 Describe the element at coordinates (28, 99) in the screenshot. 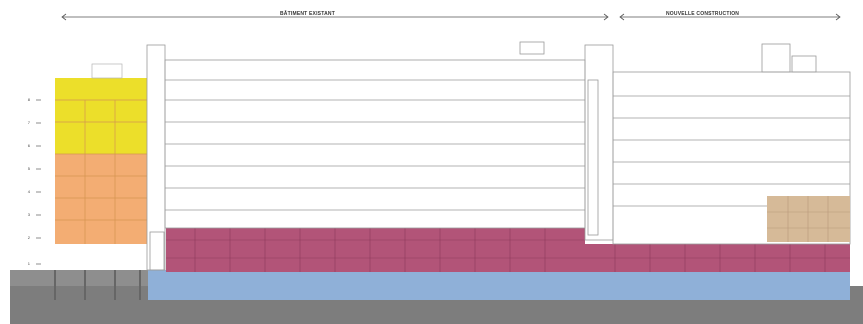

I see `level-marker: 8` at that location.